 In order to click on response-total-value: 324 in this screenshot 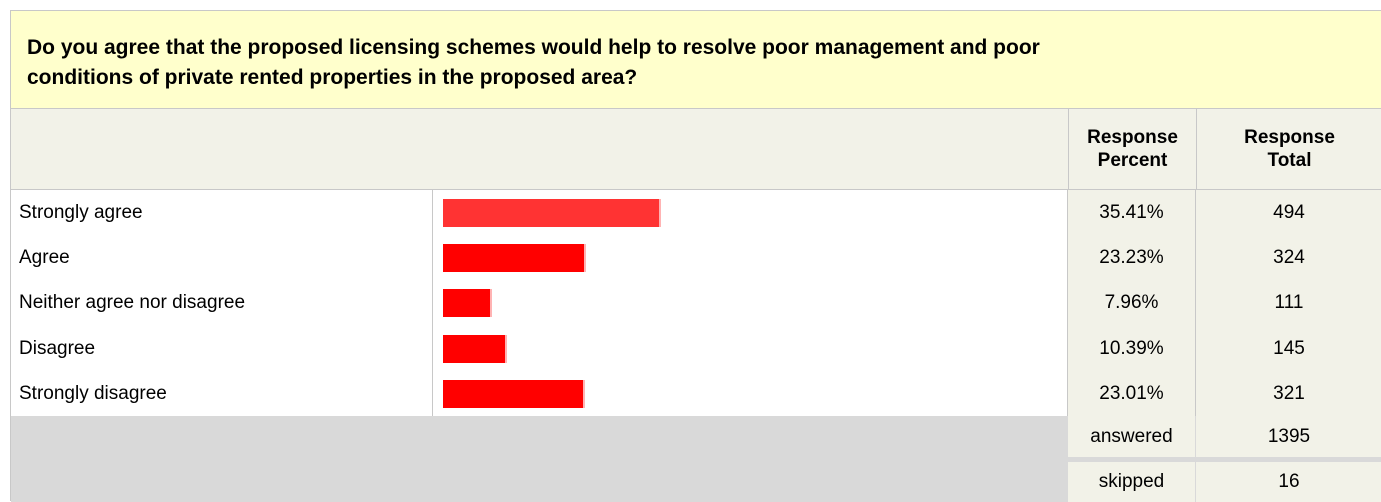, I will do `click(1288, 258)`.